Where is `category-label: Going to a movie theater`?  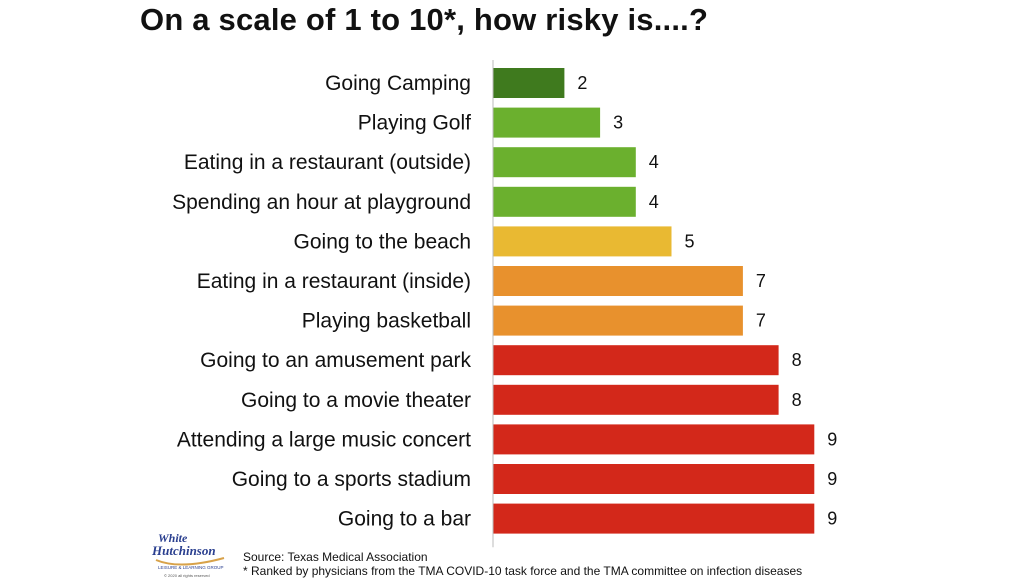 category-label: Going to a movie theater is located at coordinates (356, 400).